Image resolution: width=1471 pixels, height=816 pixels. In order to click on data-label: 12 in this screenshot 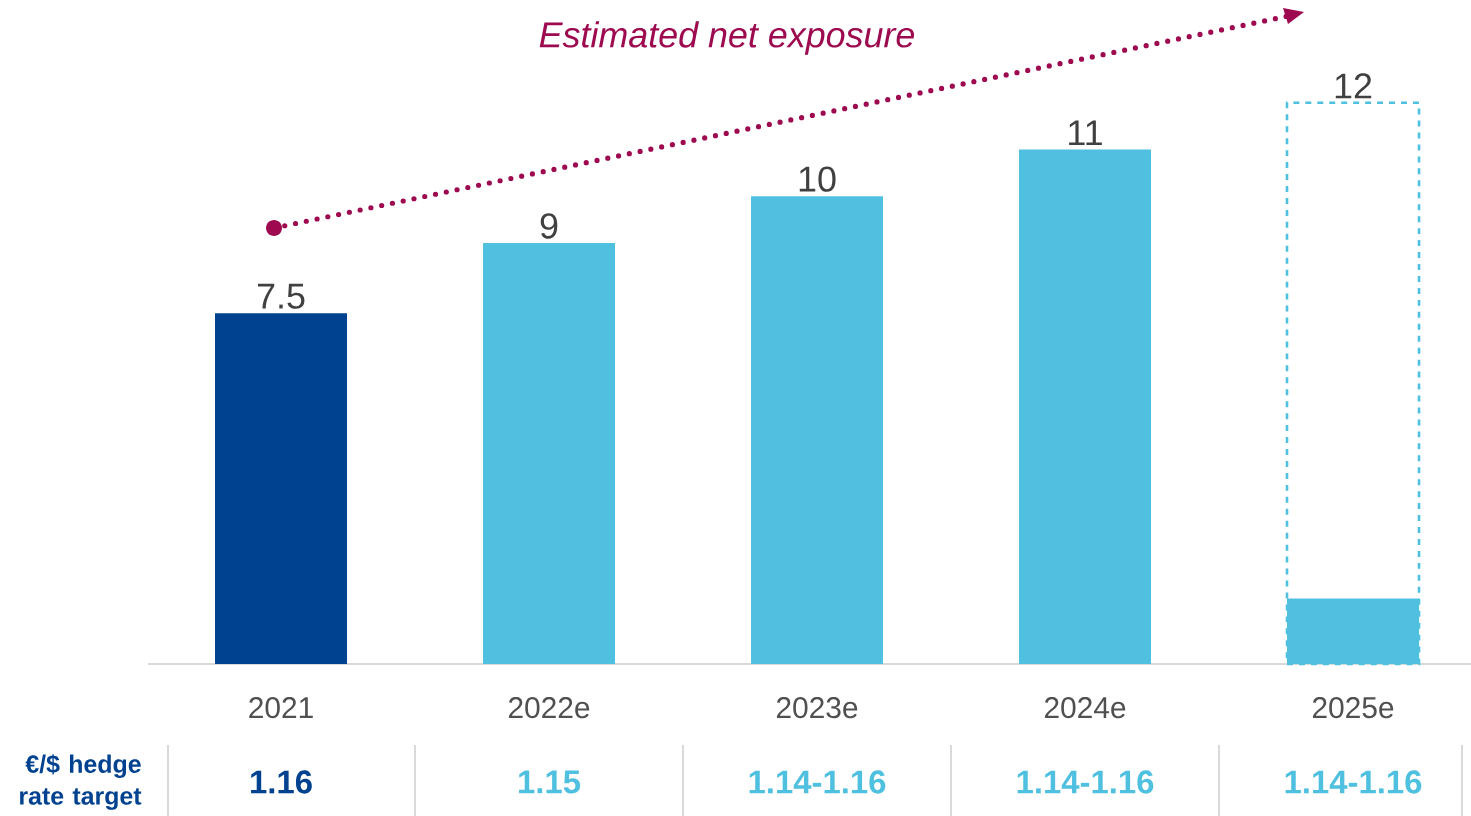, I will do `click(1353, 86)`.